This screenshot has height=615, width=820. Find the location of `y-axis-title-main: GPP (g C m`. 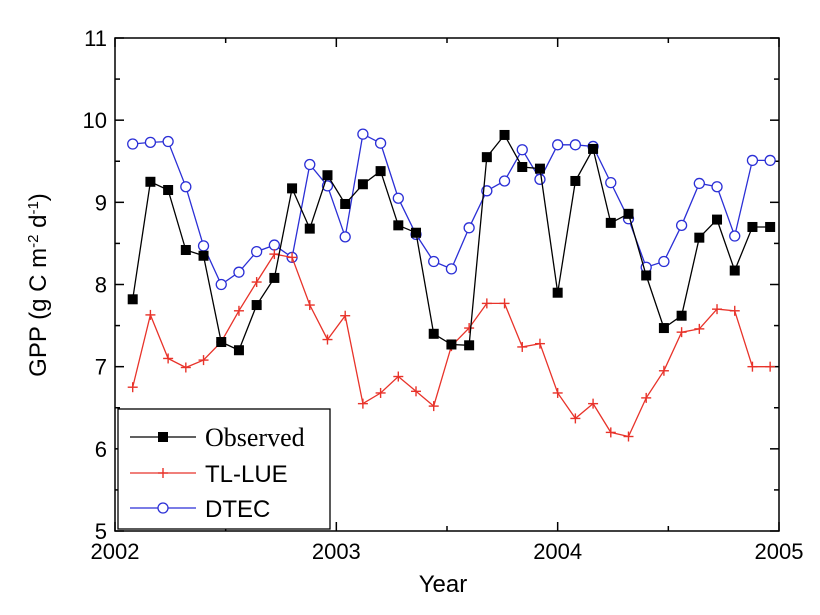

y-axis-title-main: GPP (g C m is located at coordinates (38, 312).